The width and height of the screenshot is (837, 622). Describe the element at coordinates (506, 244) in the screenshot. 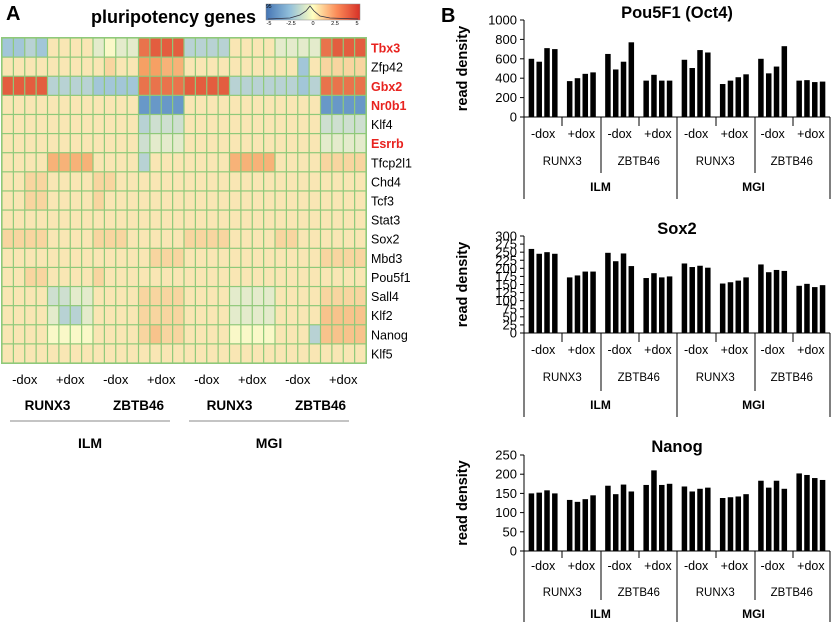

I see `y-tick-label: 275` at that location.